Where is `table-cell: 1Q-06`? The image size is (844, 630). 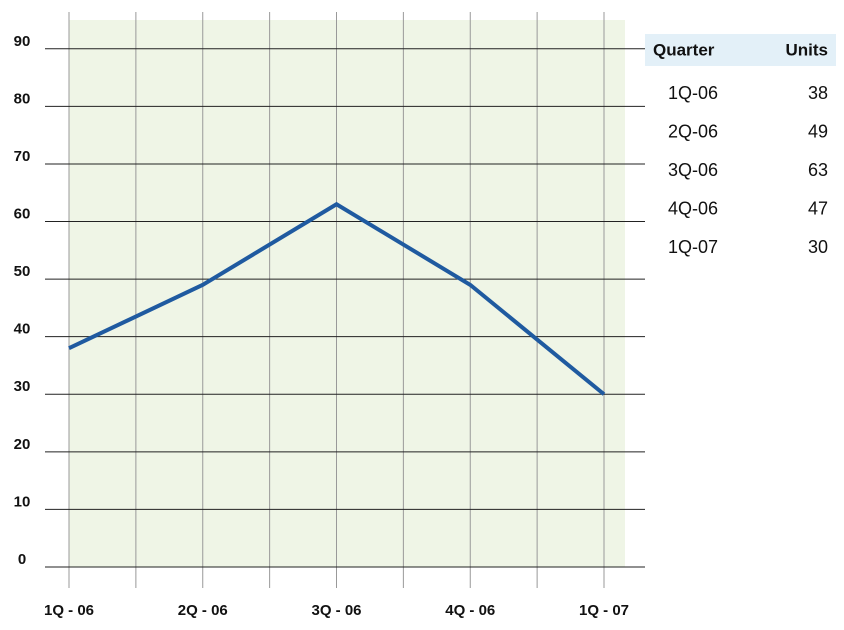
table-cell: 1Q-06 is located at coordinates (693, 93).